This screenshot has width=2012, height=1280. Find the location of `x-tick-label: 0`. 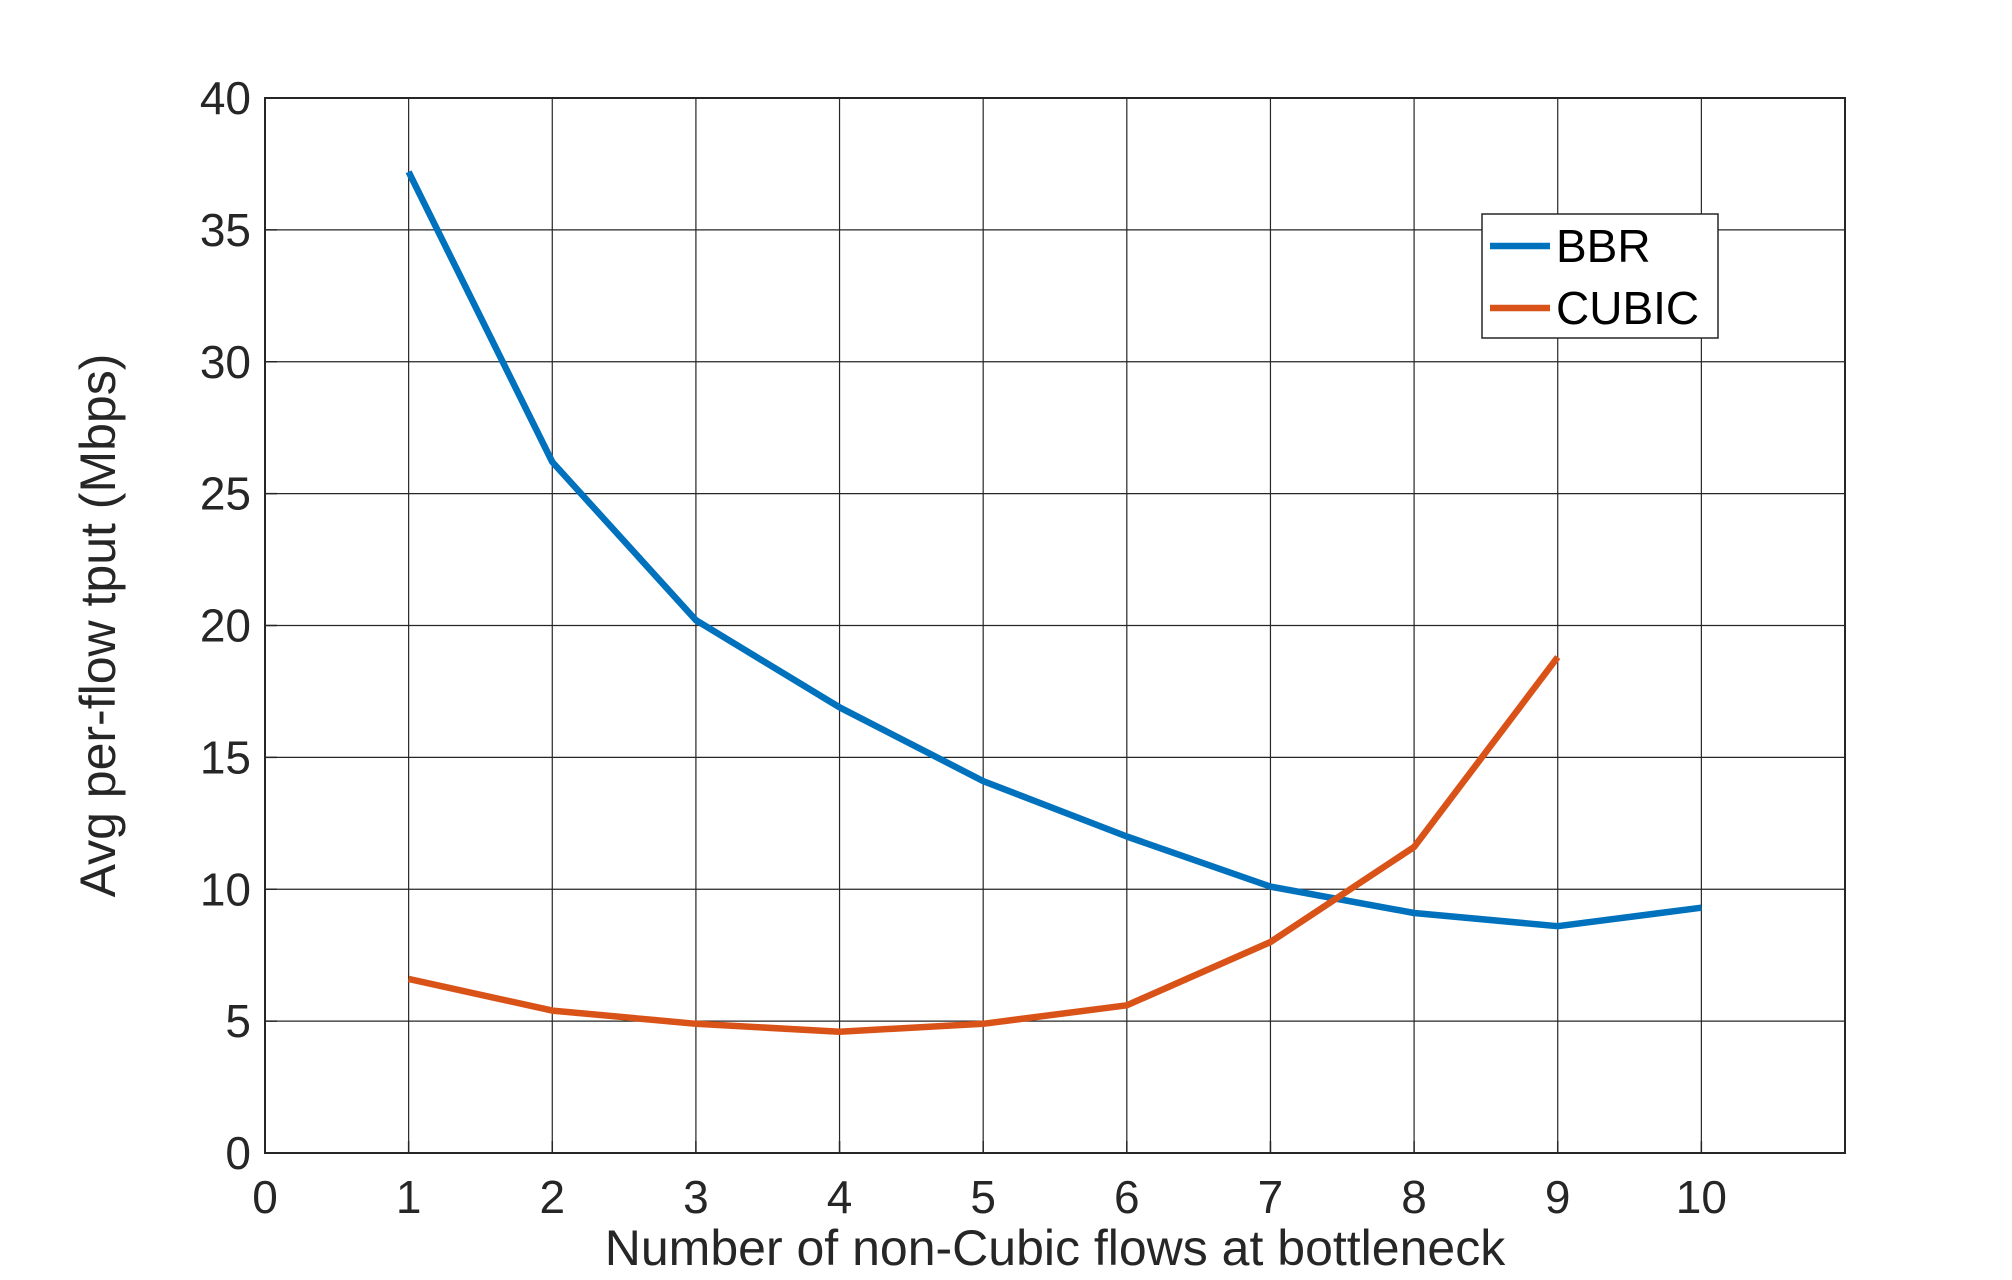

x-tick-label: 0 is located at coordinates (265, 1197).